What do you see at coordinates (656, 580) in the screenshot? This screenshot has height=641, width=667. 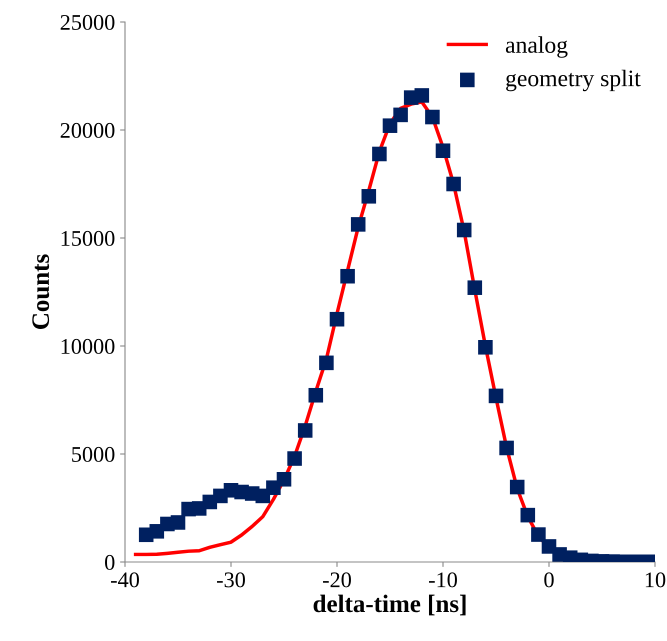 I see `x-tick-label: 10` at bounding box center [656, 580].